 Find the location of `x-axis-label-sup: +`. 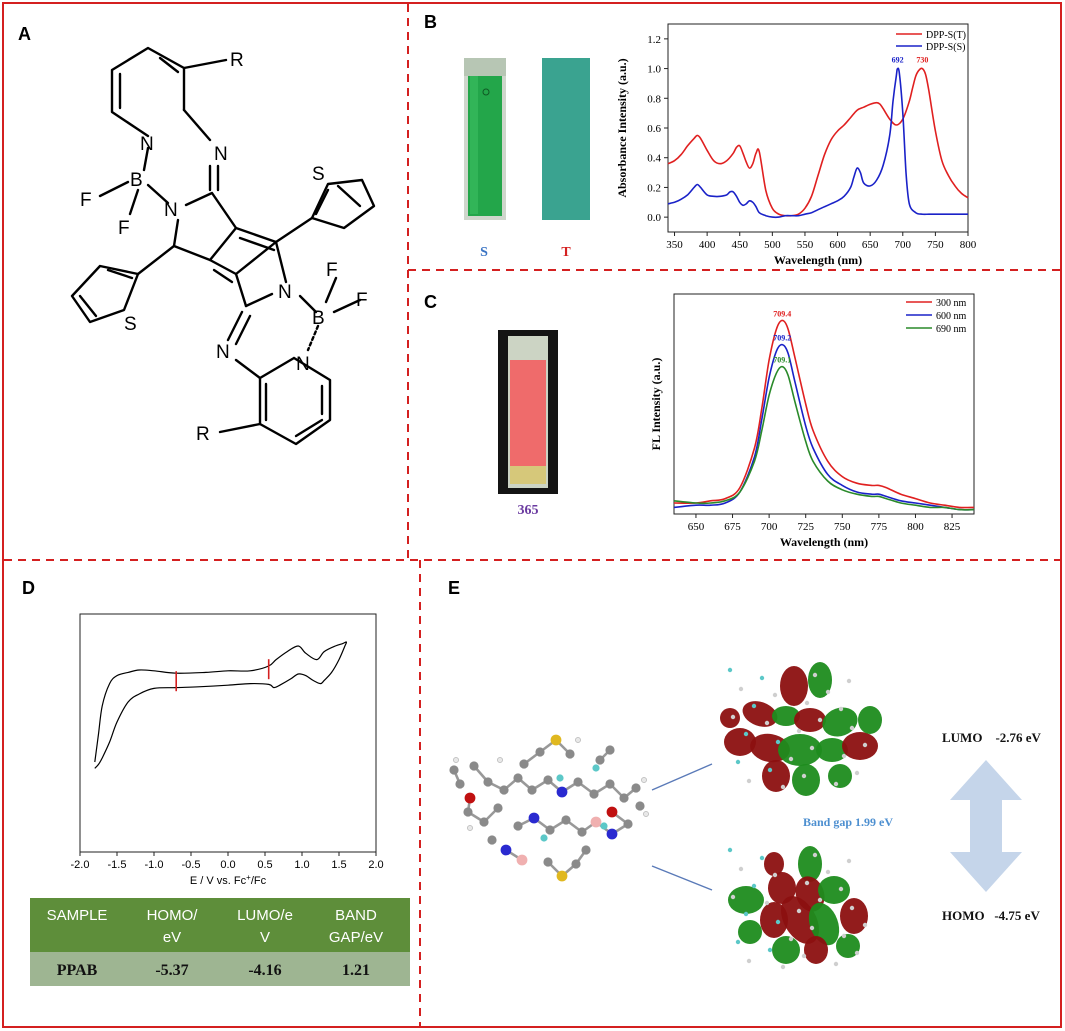

x-axis-label-sup: + is located at coordinates (248, 877).